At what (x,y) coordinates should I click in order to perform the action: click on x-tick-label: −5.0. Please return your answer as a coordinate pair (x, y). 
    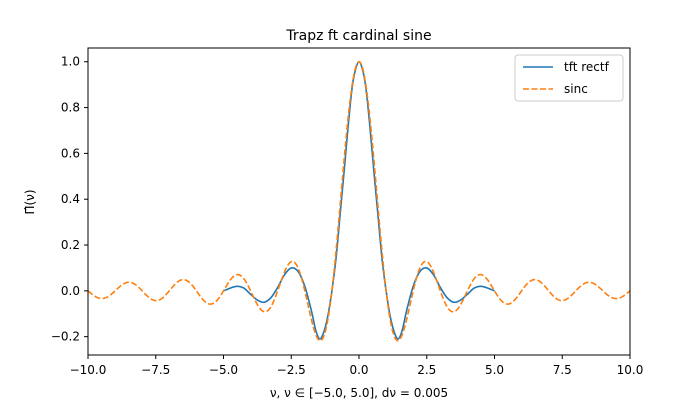
    Looking at the image, I should click on (223, 370).